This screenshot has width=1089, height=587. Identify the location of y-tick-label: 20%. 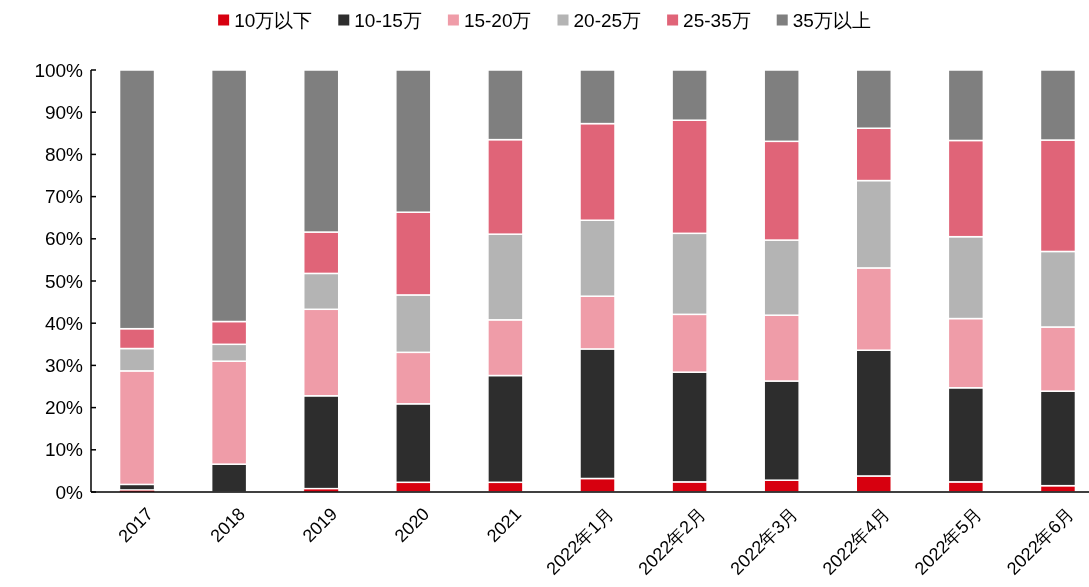
(64, 408).